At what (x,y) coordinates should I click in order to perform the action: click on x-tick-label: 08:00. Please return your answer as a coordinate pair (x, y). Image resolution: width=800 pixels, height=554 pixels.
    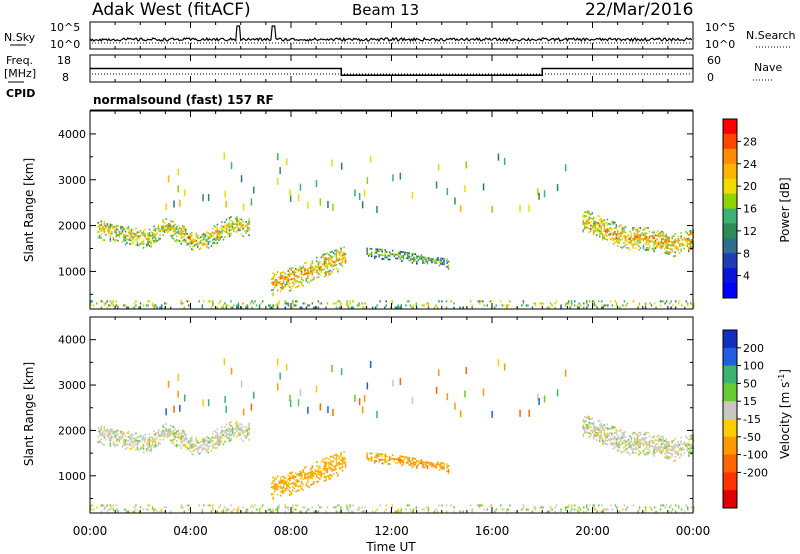
    Looking at the image, I should click on (291, 531).